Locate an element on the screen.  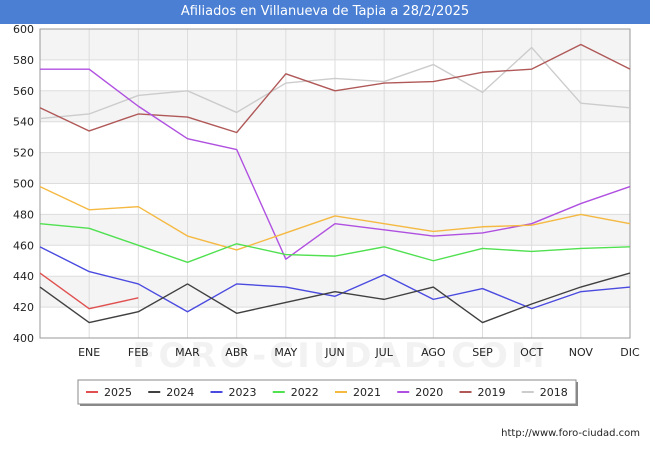
series-line-2018 is located at coordinates (335, 83).